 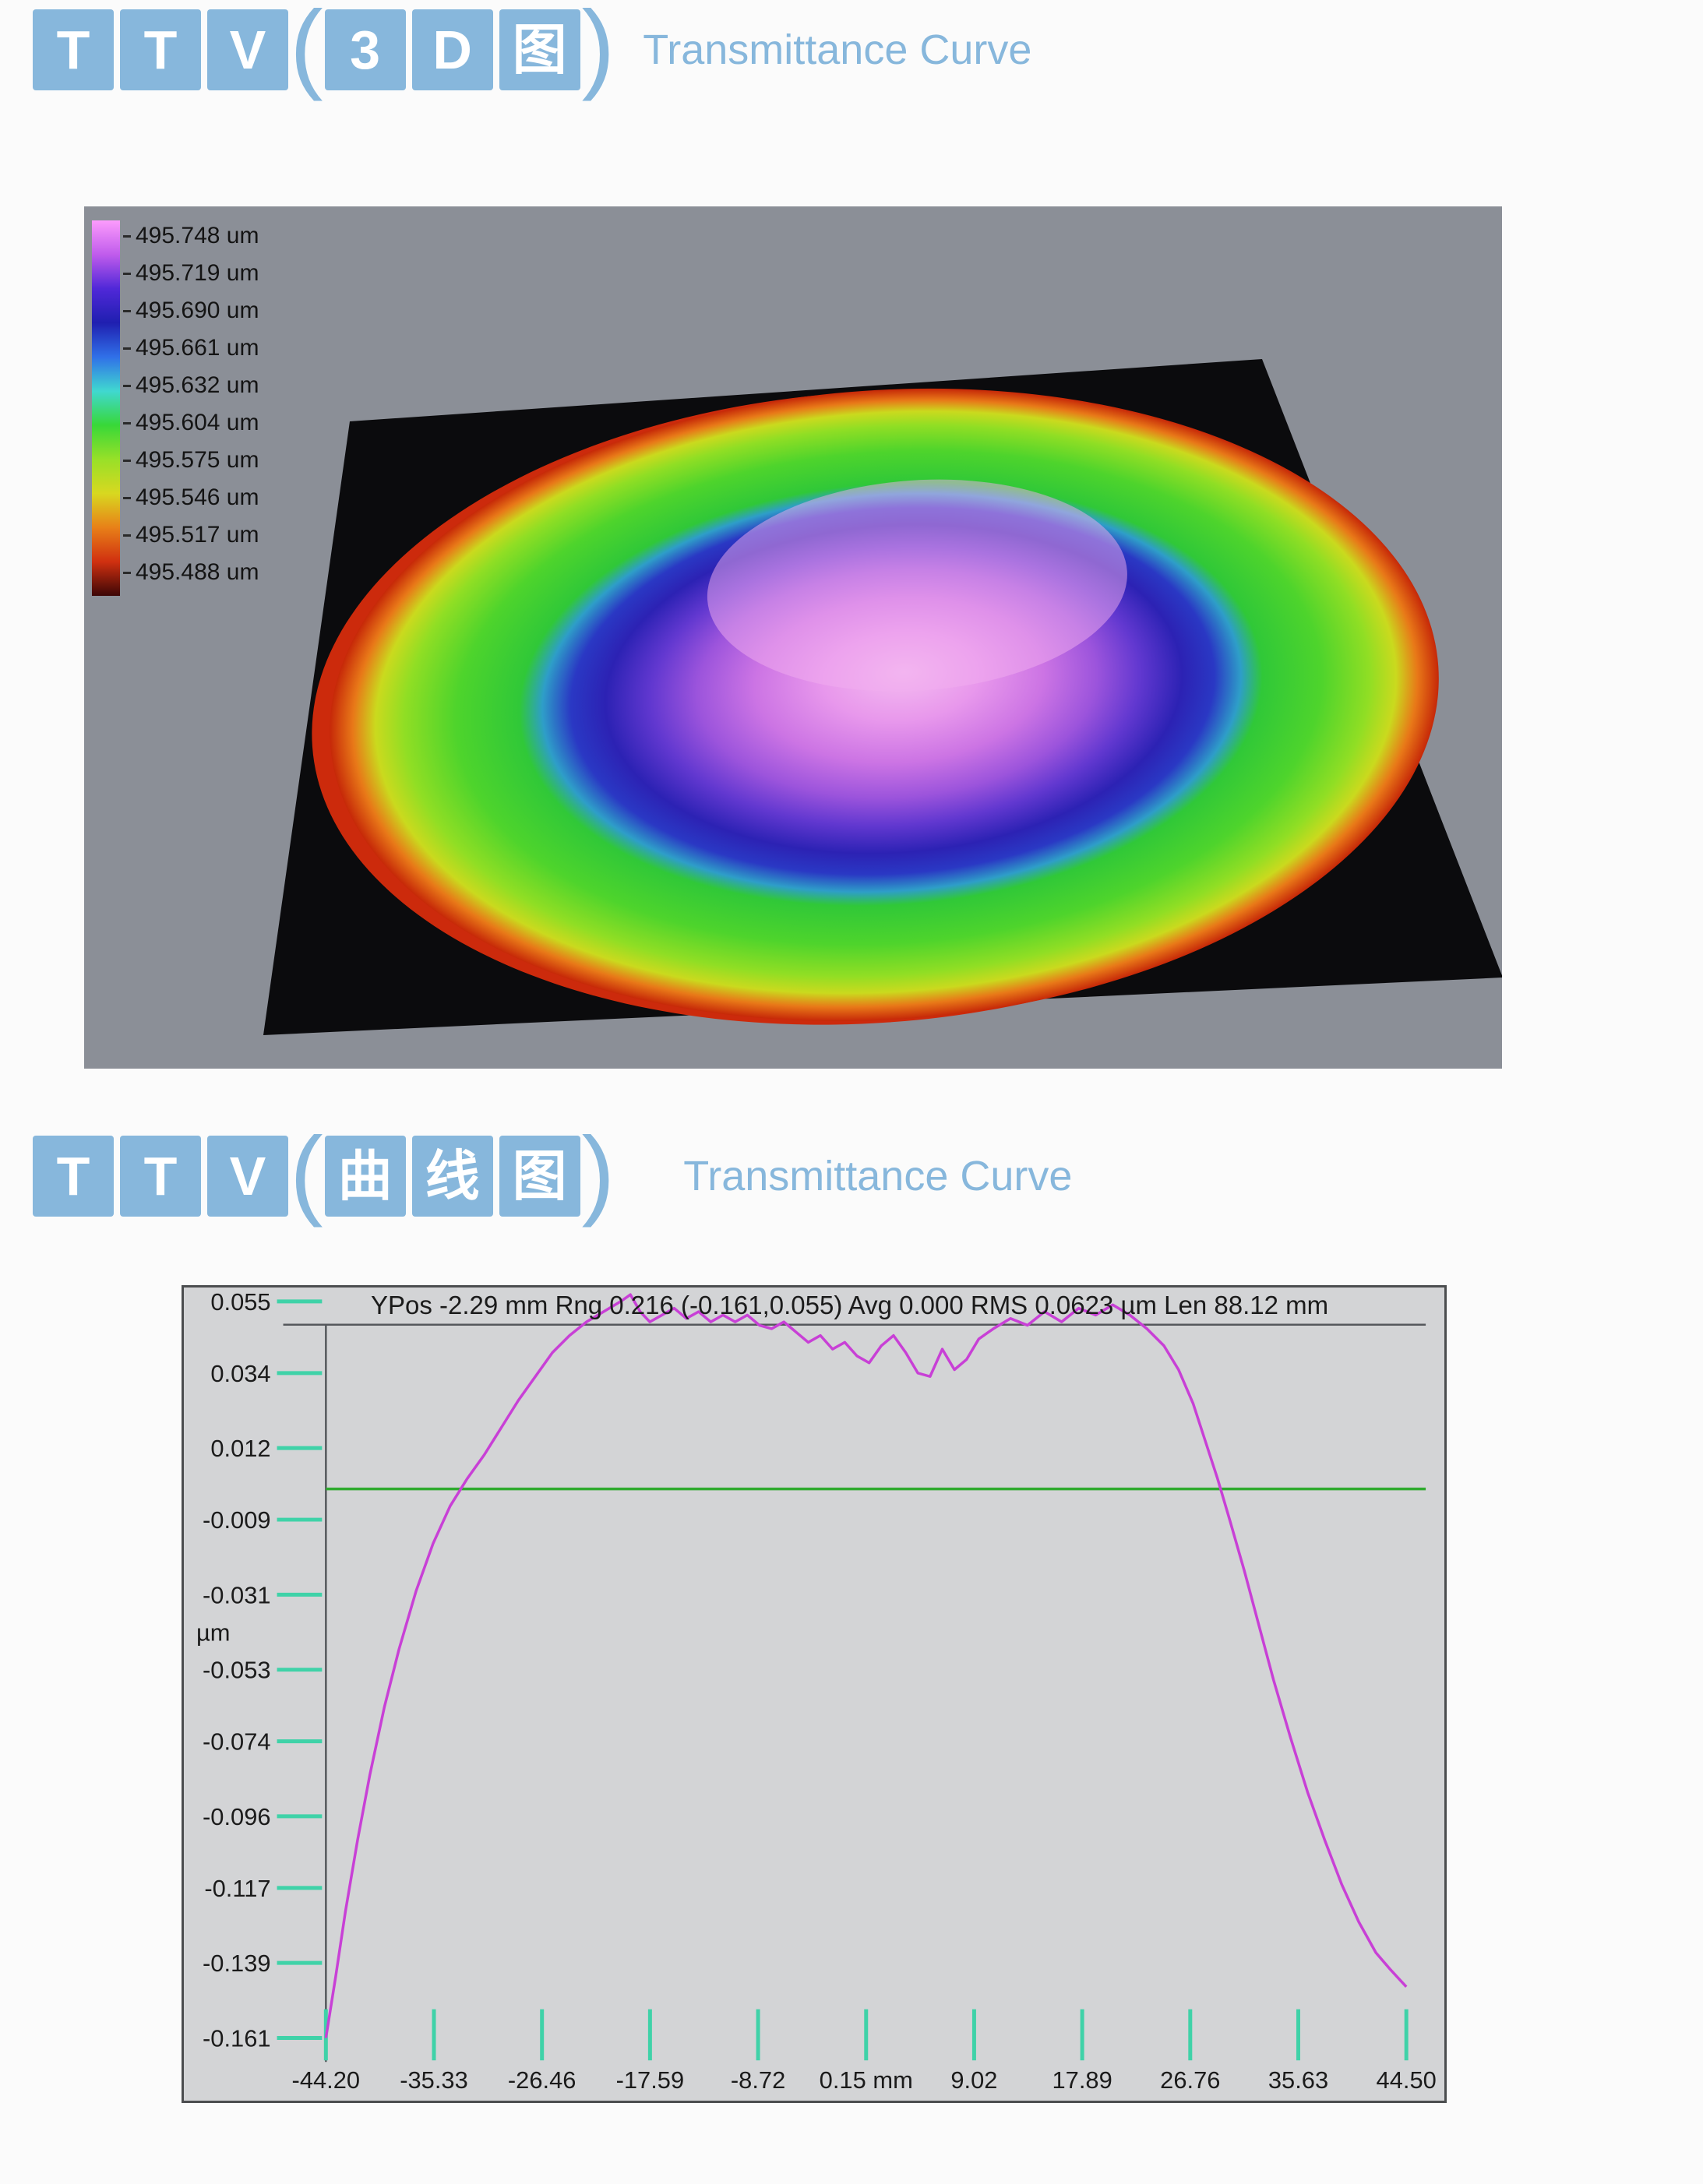 I want to click on y-tick-label: -0.053, so click(x=237, y=1671).